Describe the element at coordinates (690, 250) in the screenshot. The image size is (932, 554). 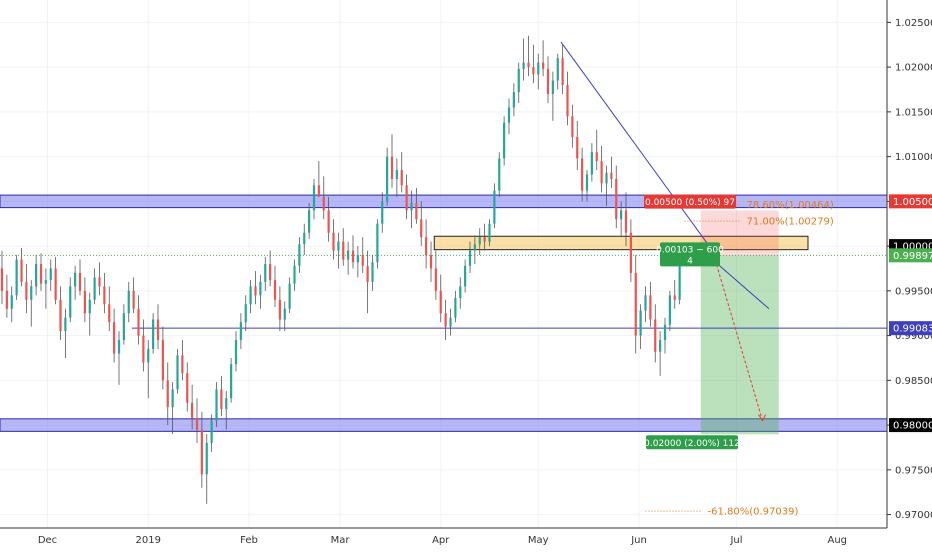
I see `entry-label-line1: 0.00103 ~ 600` at that location.